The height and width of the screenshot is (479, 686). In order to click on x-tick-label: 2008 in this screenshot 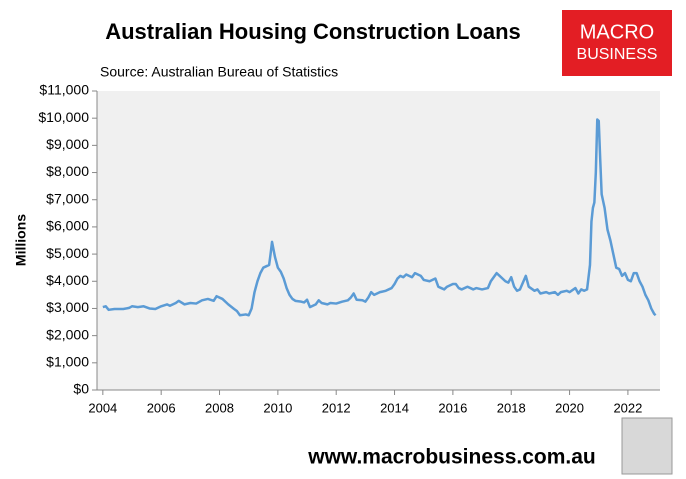, I will do `click(219, 407)`.